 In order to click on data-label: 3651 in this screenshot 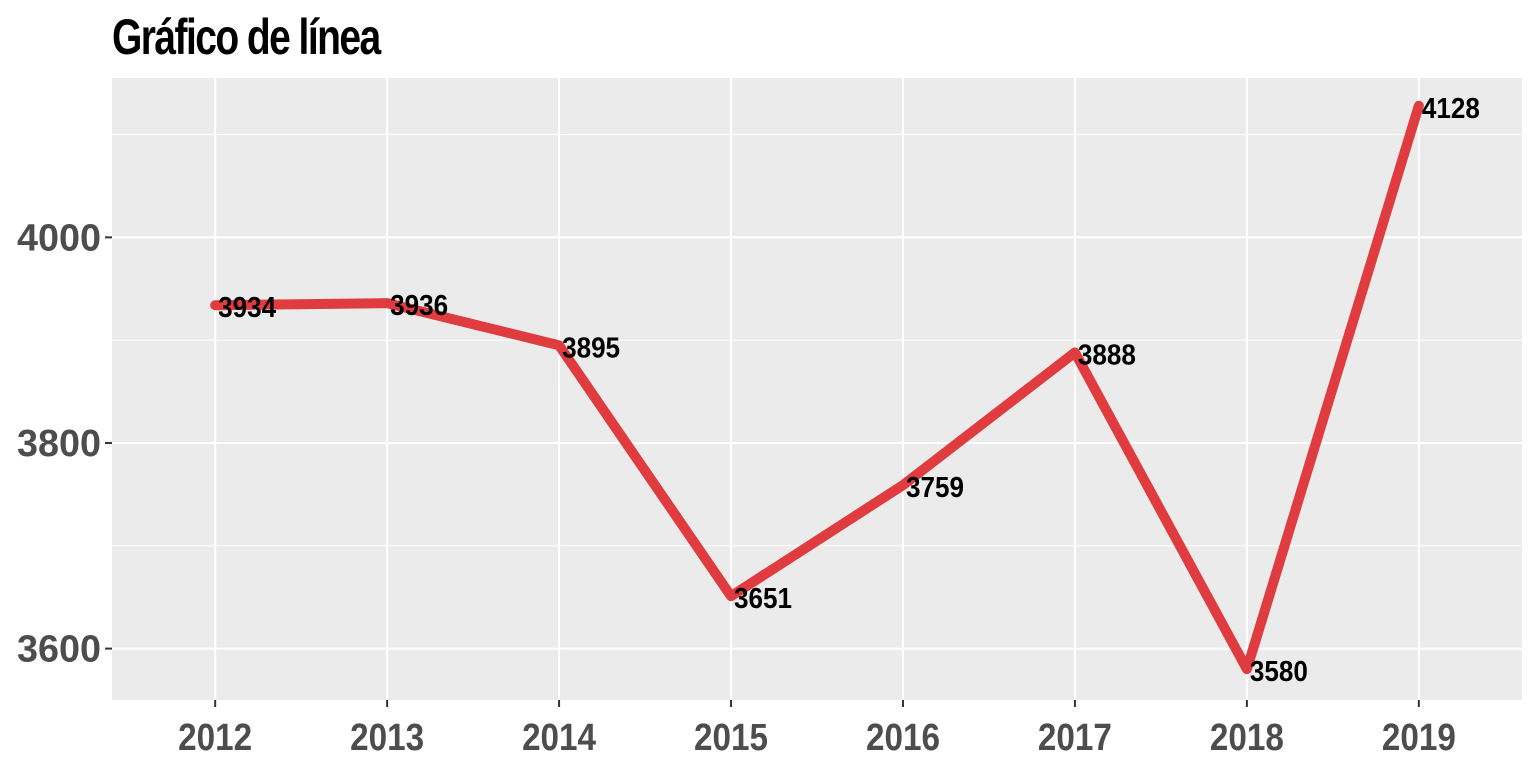, I will do `click(763, 599)`.